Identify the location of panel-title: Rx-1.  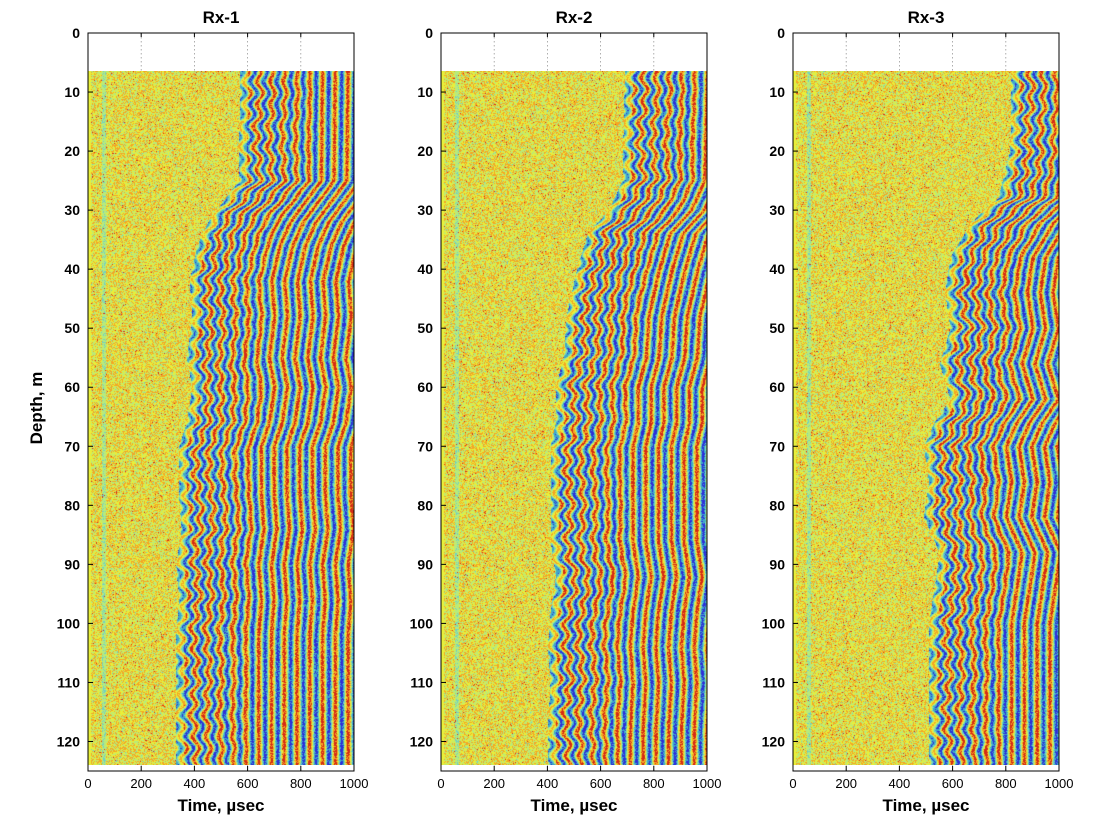
(221, 17).